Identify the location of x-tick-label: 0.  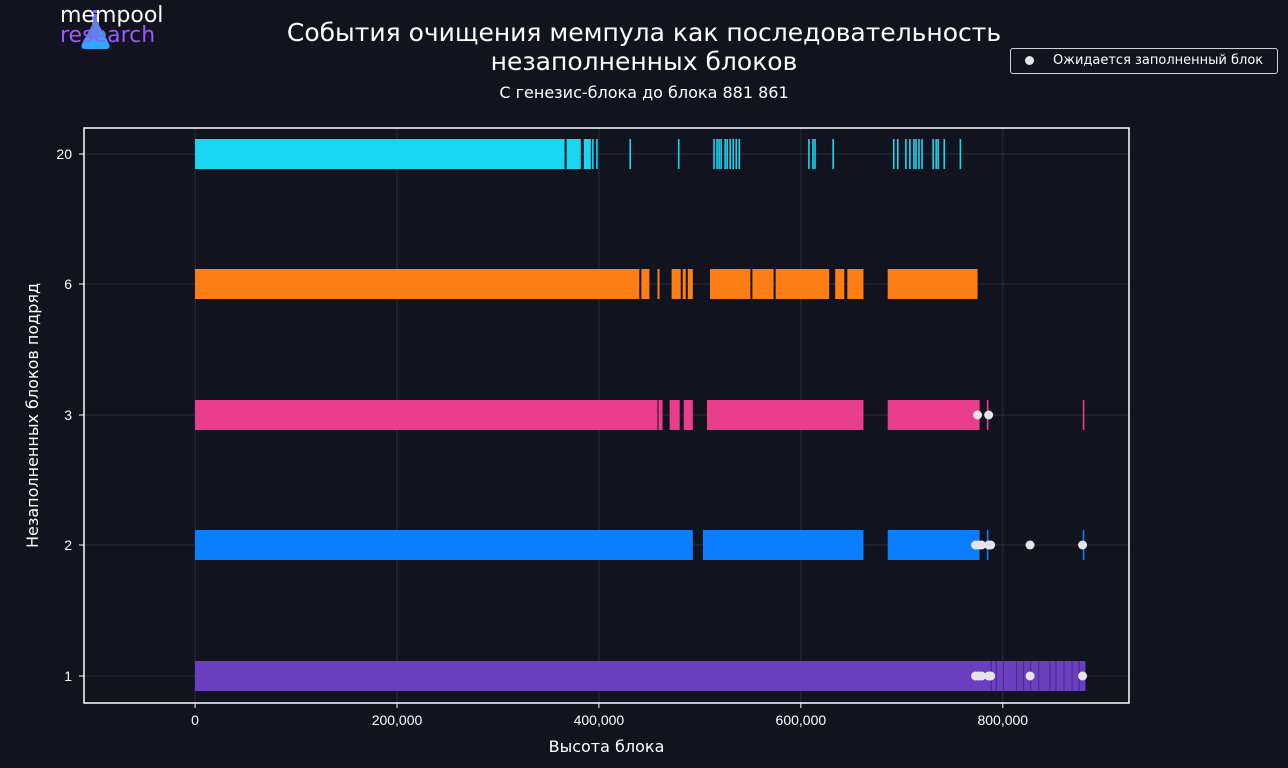
(195, 720).